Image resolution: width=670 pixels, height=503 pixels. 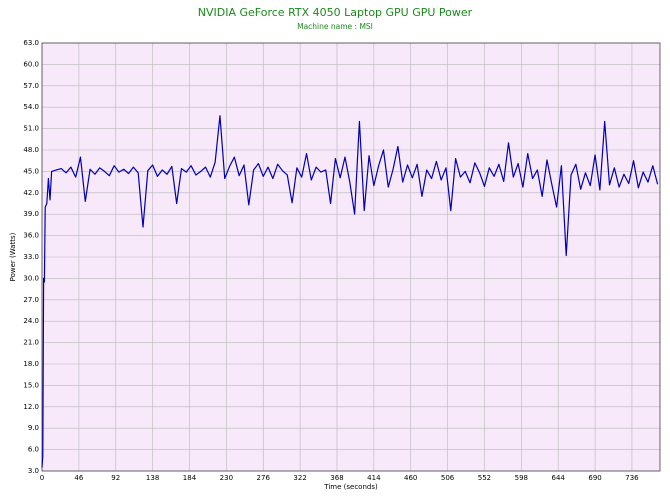 What do you see at coordinates (31, 193) in the screenshot?
I see `y-tick-label: 42.0` at bounding box center [31, 193].